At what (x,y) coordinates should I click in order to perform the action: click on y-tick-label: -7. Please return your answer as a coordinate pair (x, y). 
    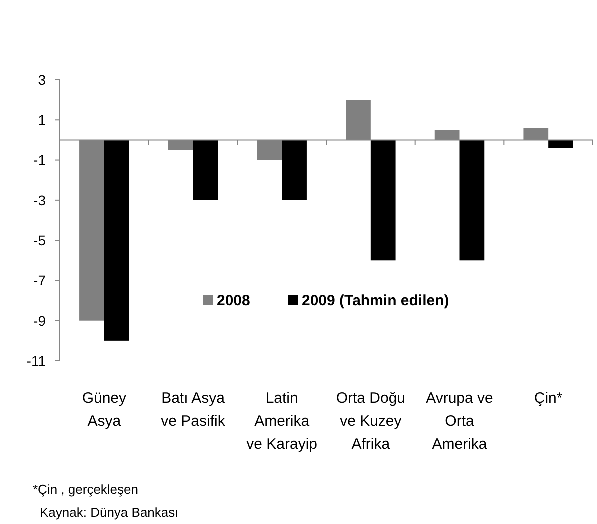
    Looking at the image, I should click on (40, 280).